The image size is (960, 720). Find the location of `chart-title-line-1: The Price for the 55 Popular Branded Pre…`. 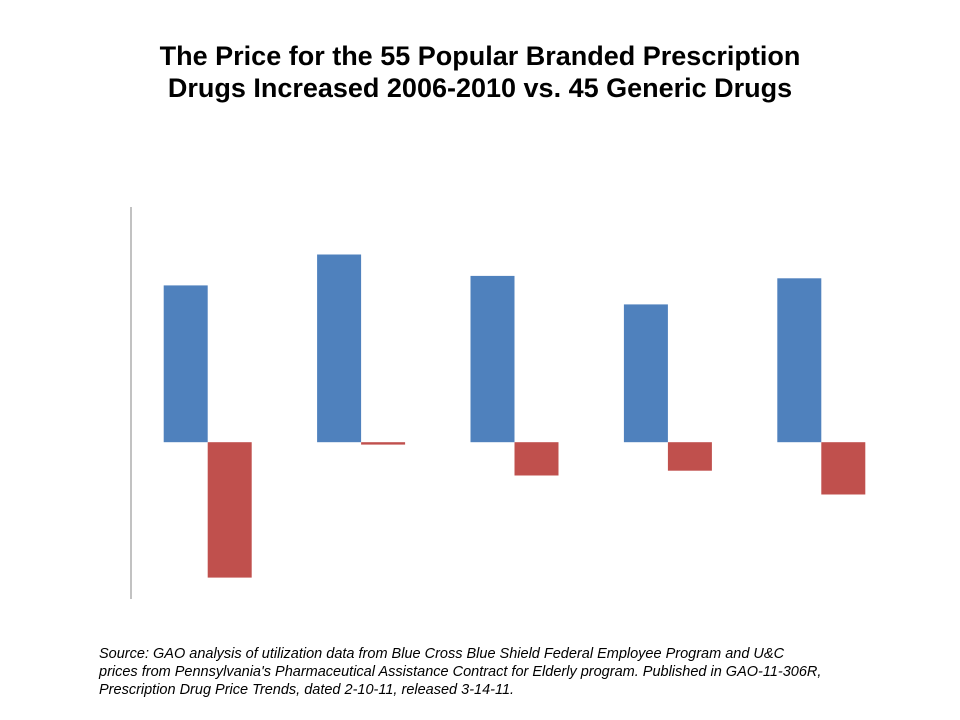

chart-title-line-1: The Price for the 55 Popular Branded Pre… is located at coordinates (480, 56).